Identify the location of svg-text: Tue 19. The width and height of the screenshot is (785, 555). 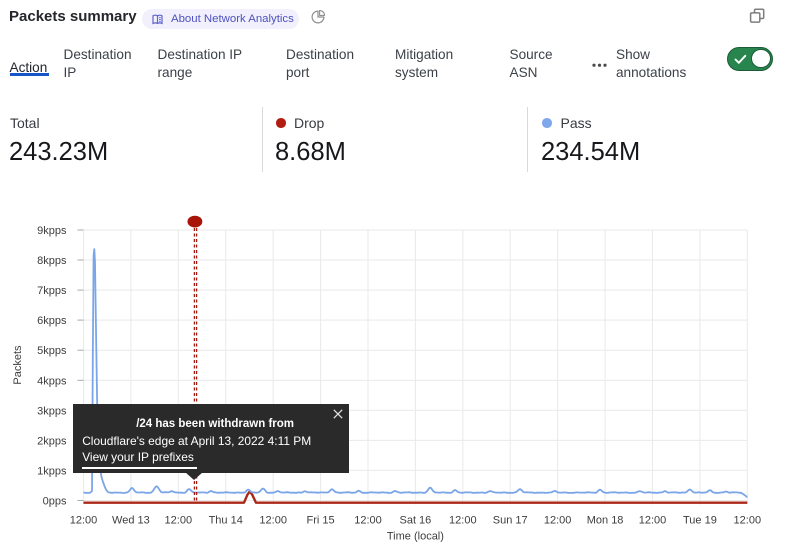
(700, 521).